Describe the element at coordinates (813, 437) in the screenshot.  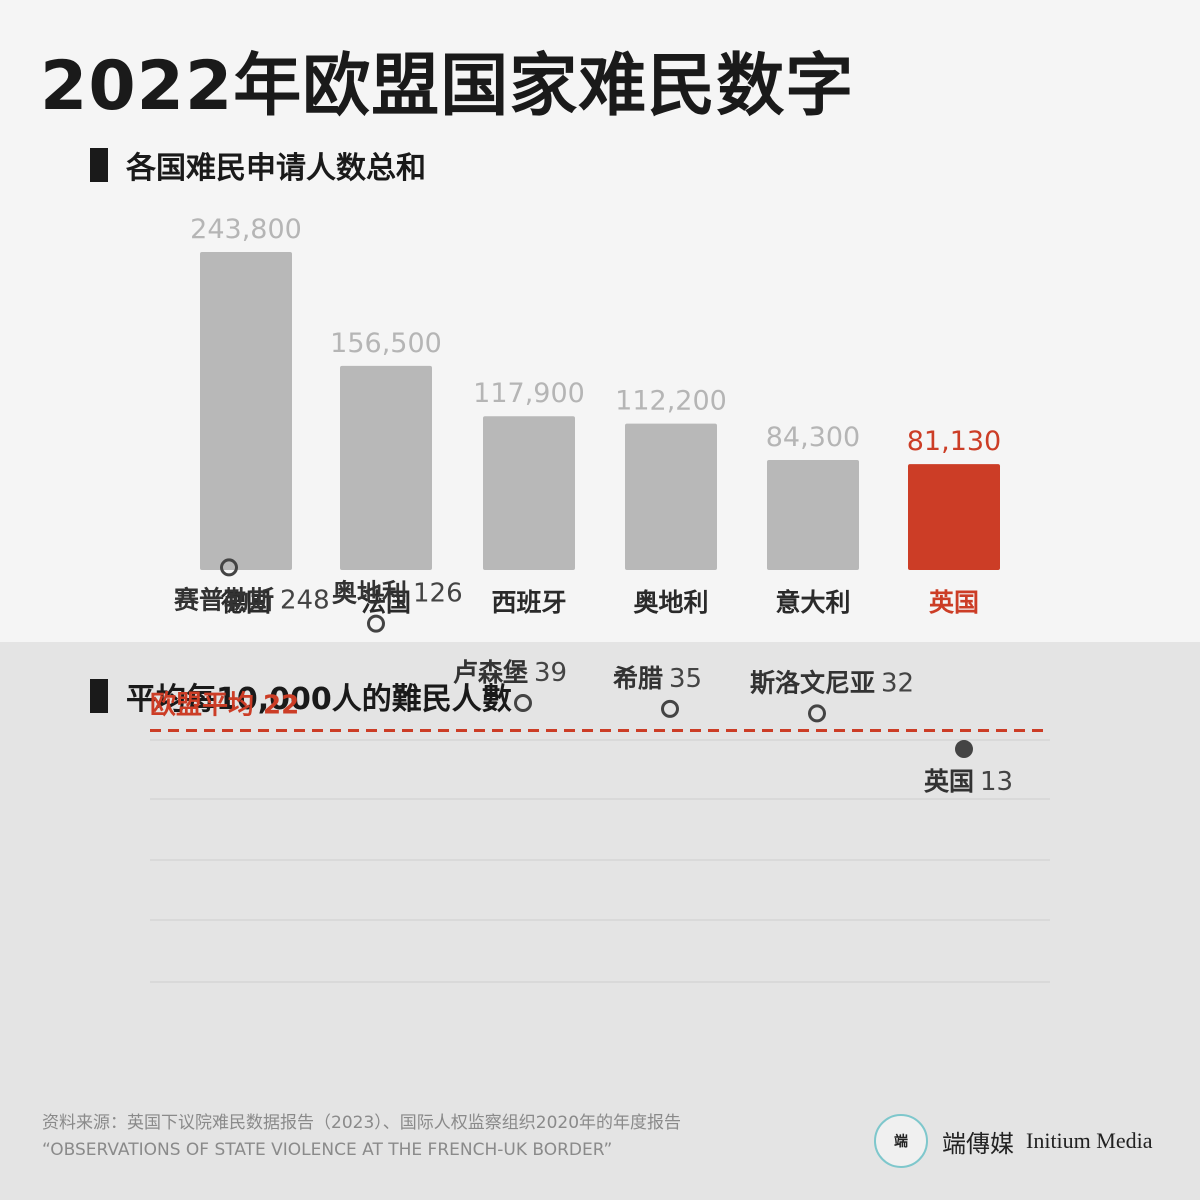
I see `bar-value-label: 84,300` at that location.